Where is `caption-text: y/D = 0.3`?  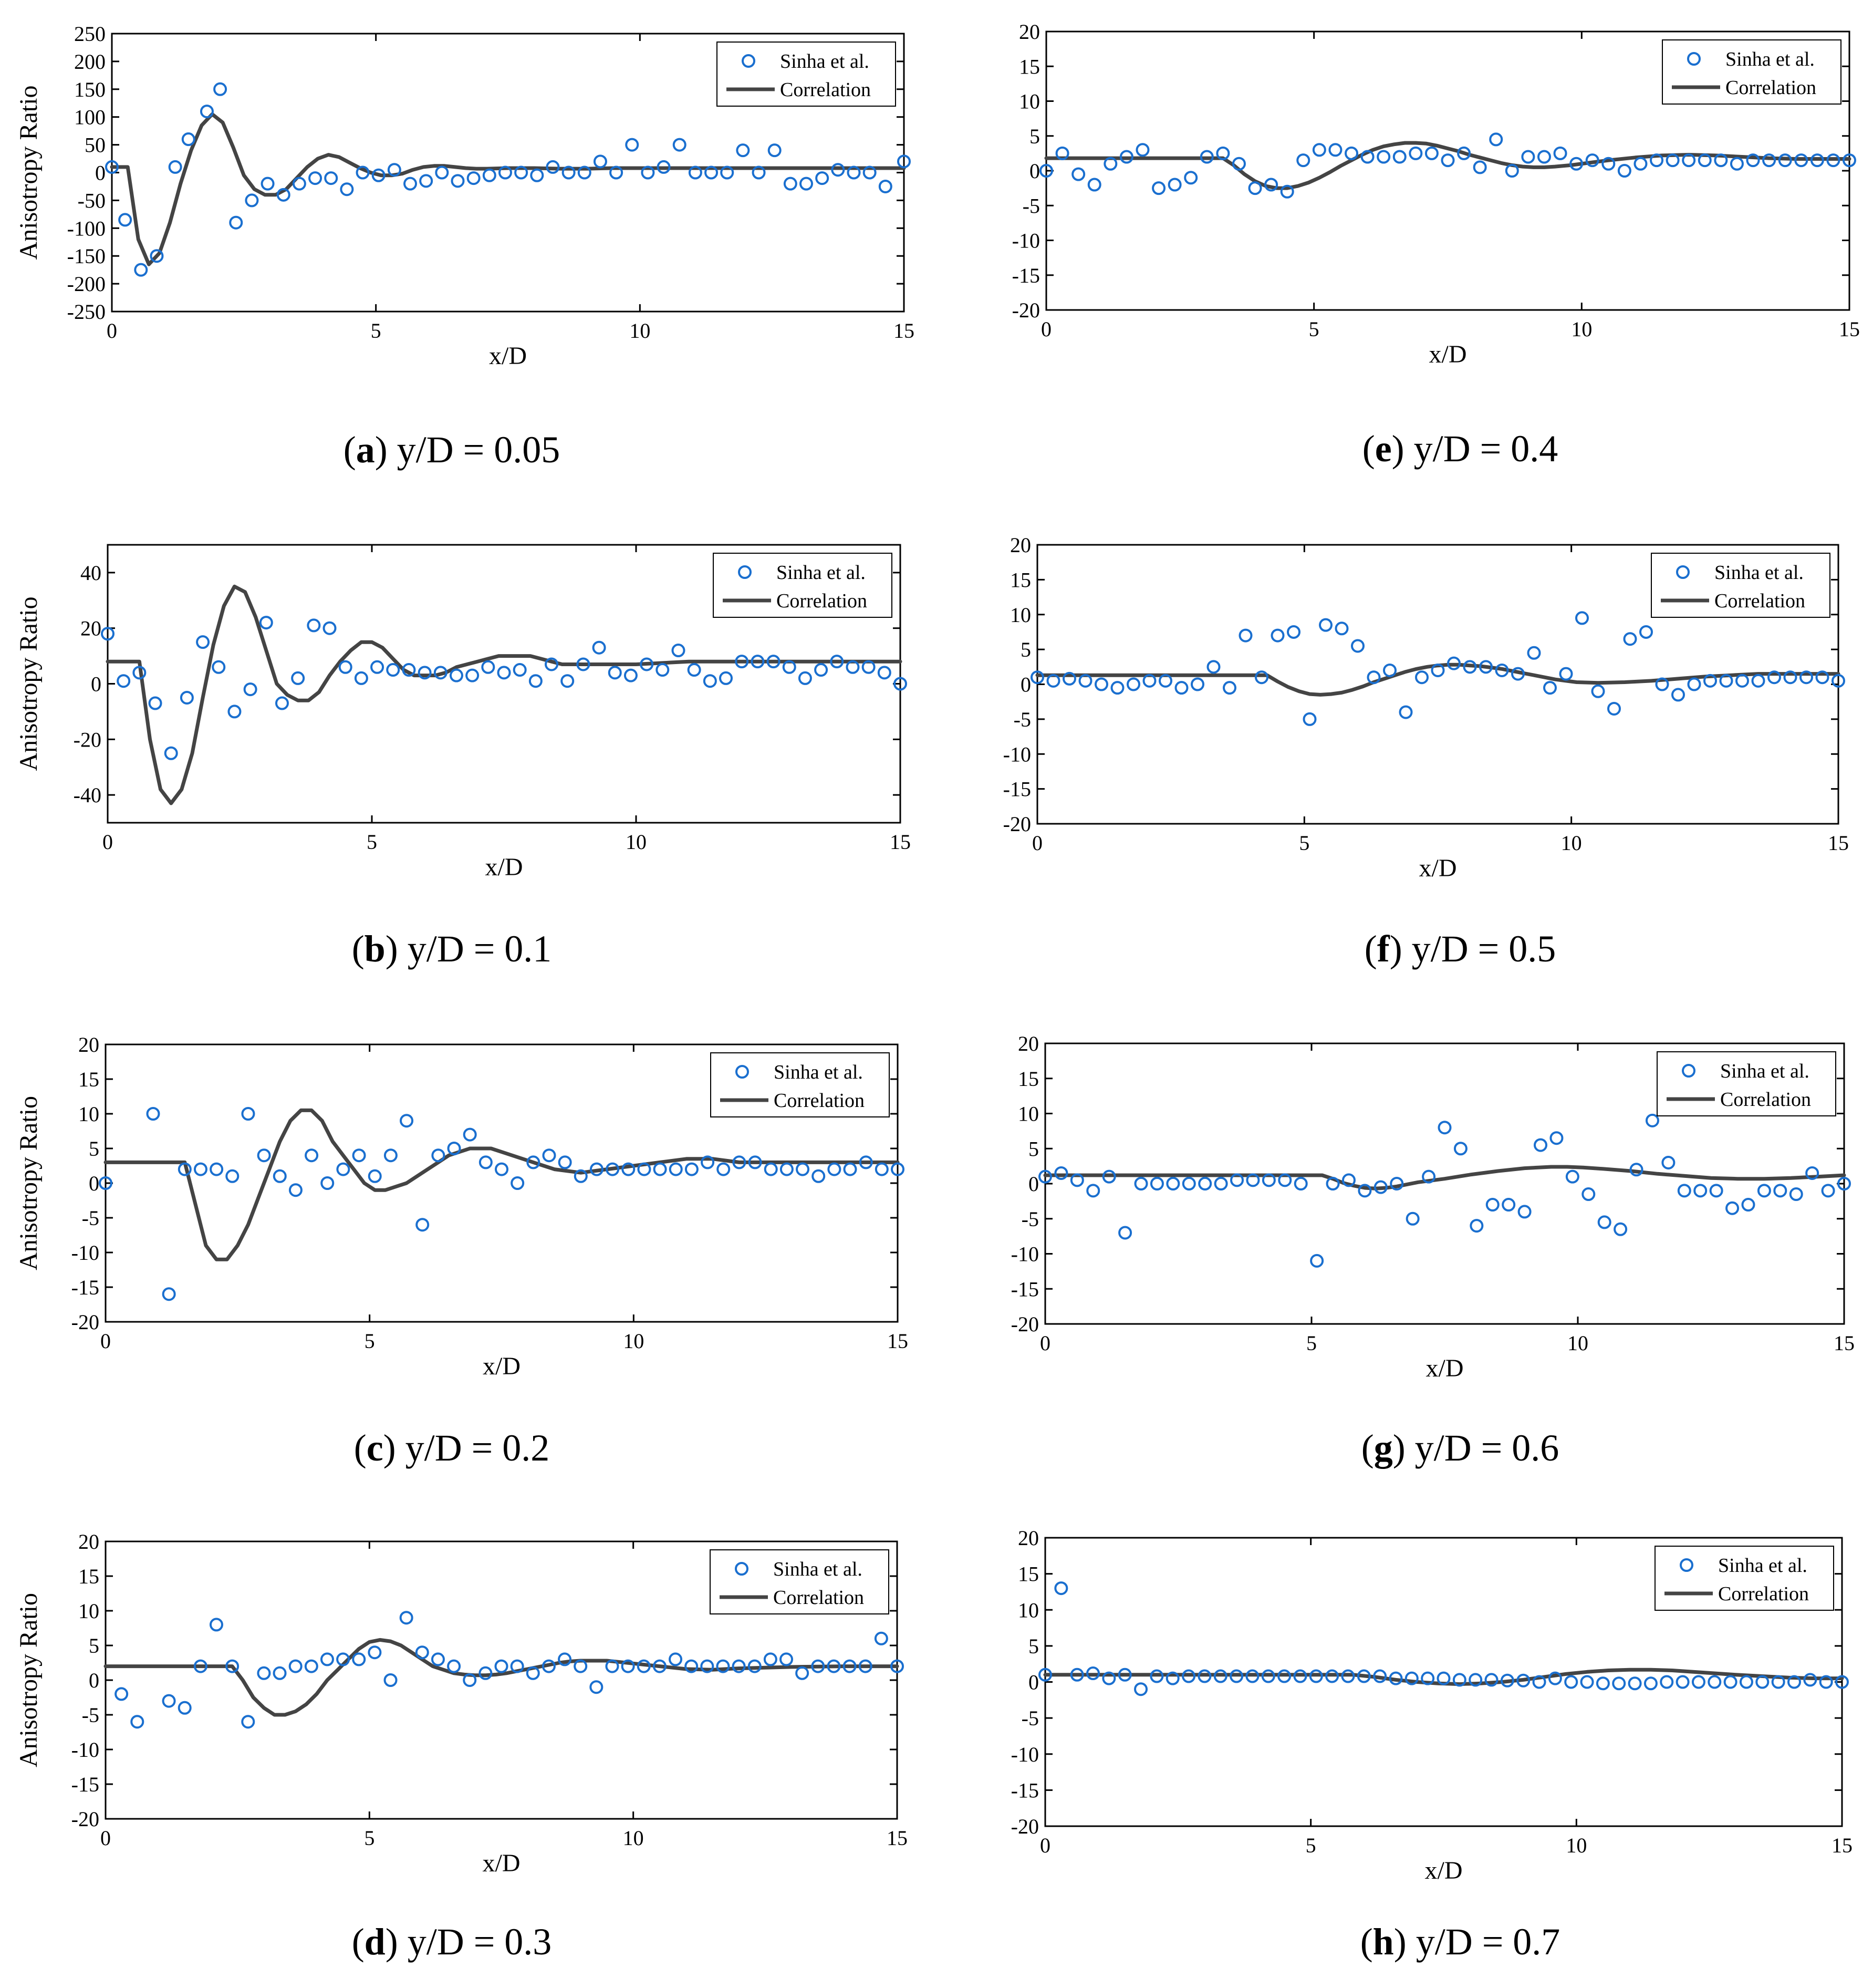 caption-text: y/D = 0.3 is located at coordinates (480, 1942).